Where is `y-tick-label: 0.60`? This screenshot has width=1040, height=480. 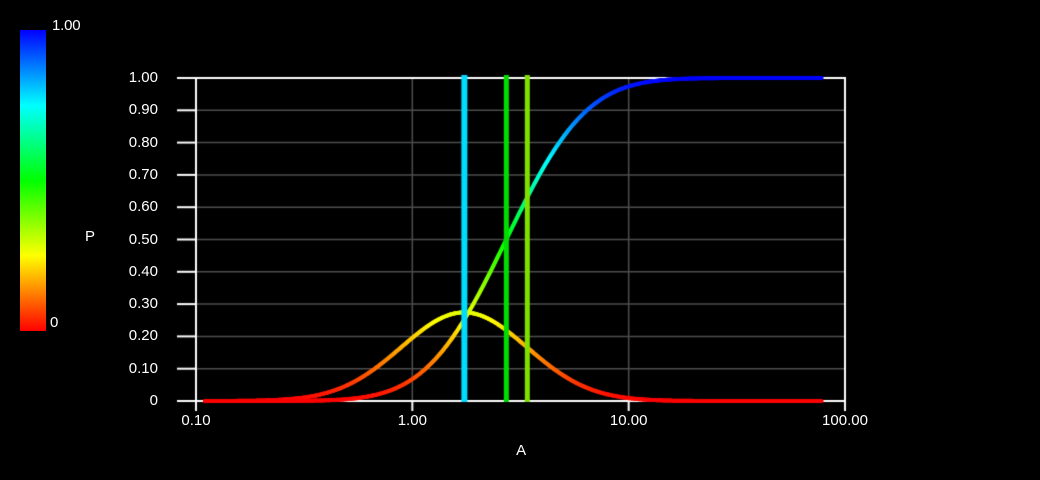 y-tick-label: 0.60 is located at coordinates (143, 207).